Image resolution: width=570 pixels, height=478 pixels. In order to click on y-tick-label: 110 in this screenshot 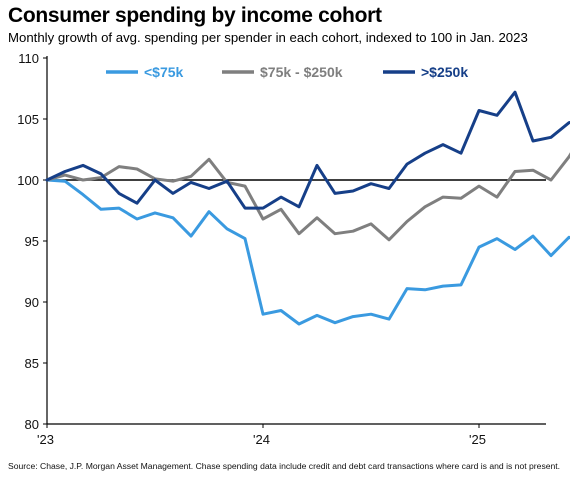, I will do `click(28, 58)`.